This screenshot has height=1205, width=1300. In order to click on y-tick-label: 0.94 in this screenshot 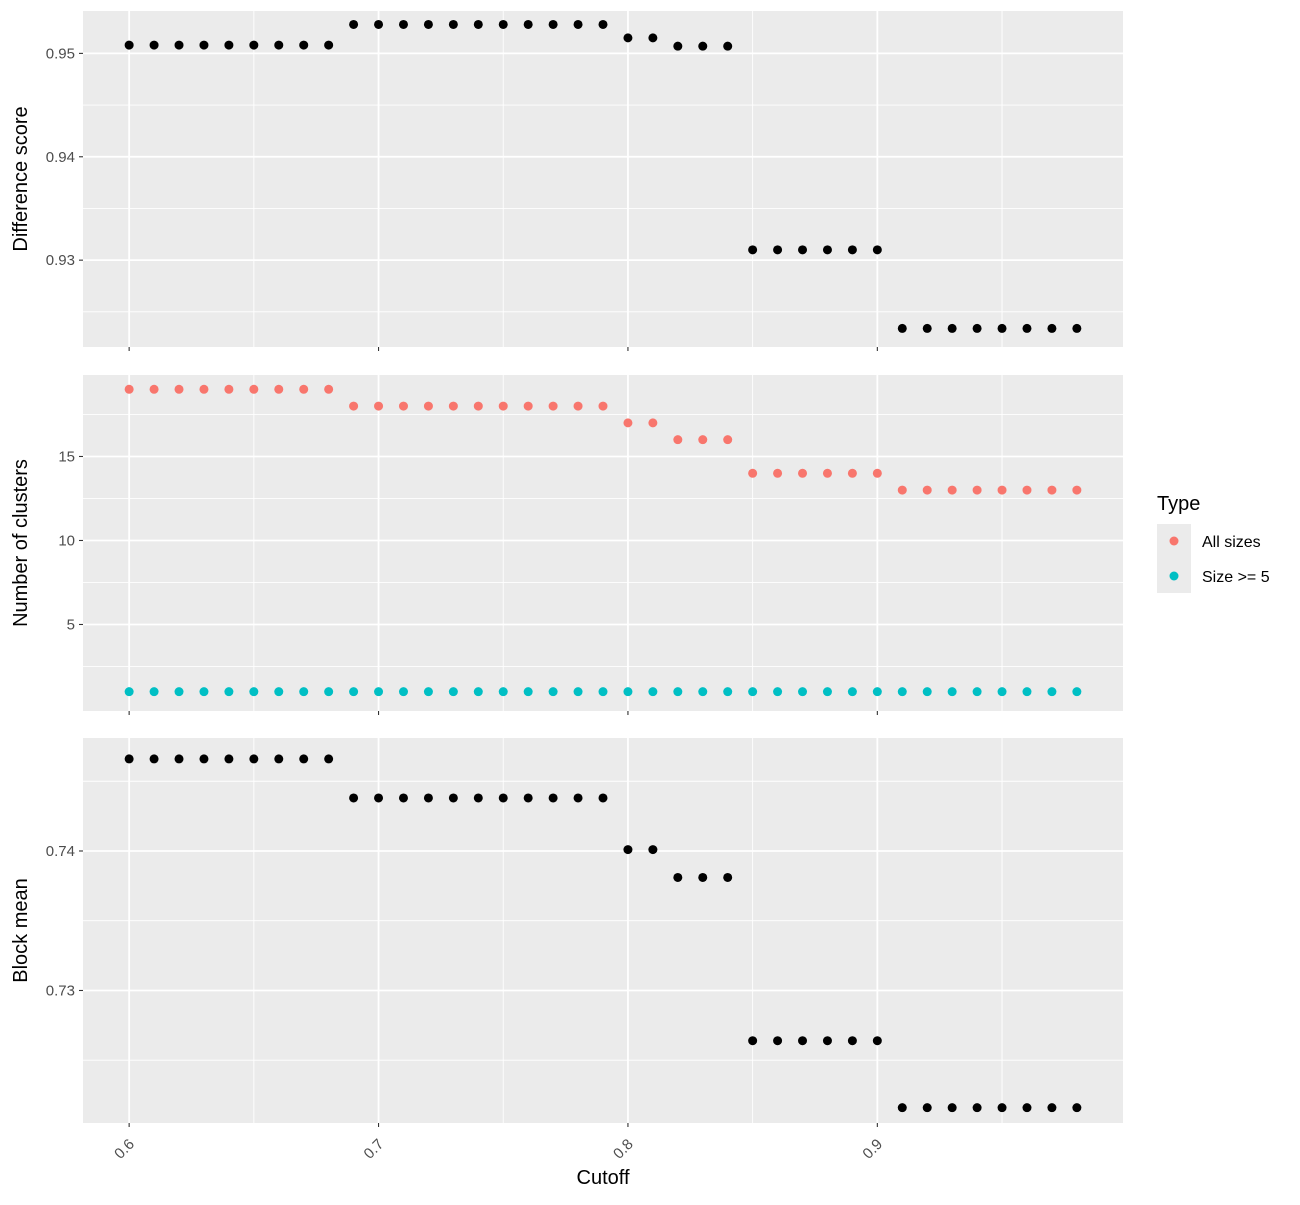, I will do `click(60, 157)`.